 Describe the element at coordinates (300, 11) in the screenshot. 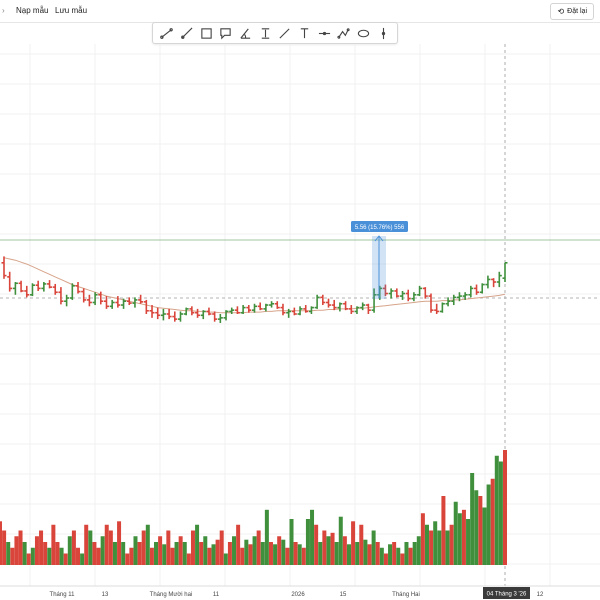

I see `top-bar: › Nạp mẫu Lưu mẫu ⟲ Đặt lại` at that location.